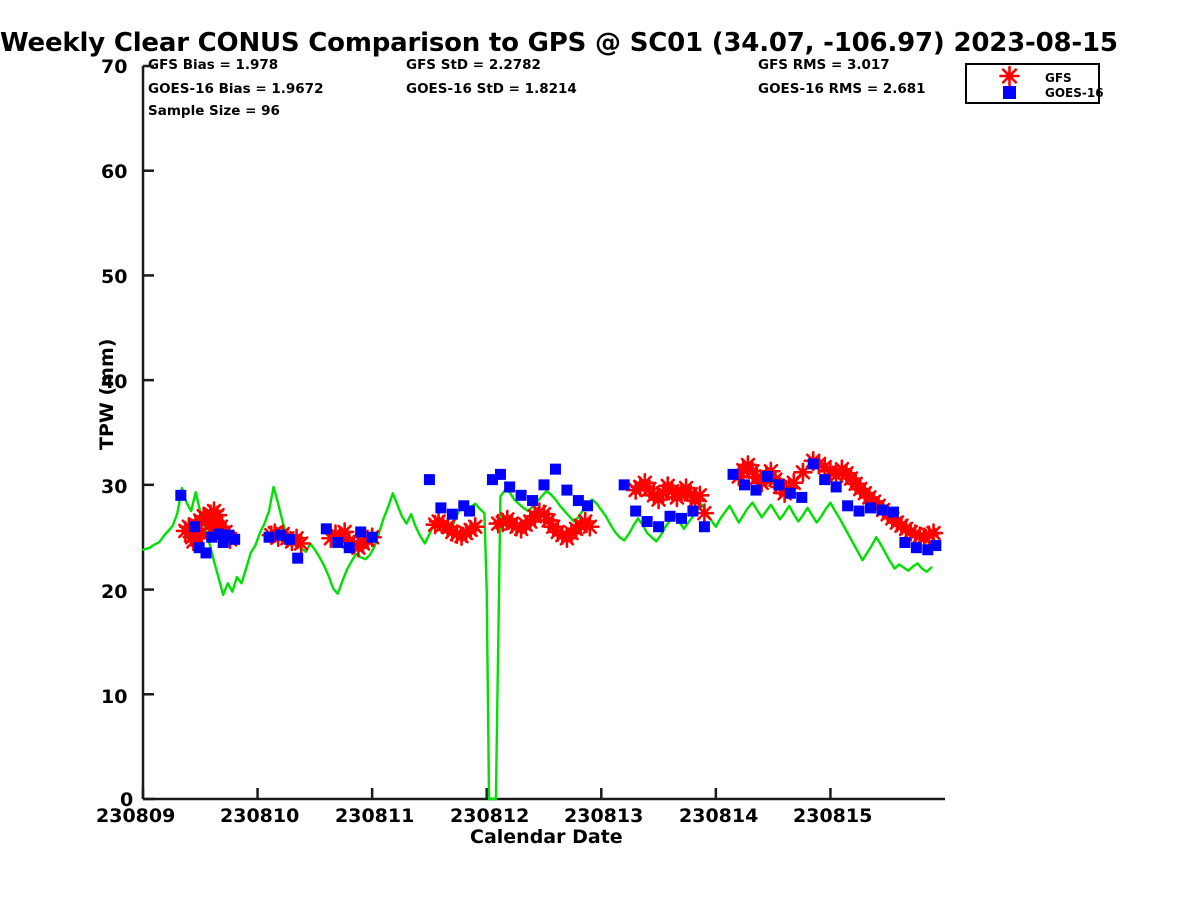  What do you see at coordinates (824, 65) in the screenshot?
I see `stat-gfs-rms: GFS RMS = 3.017` at bounding box center [824, 65].